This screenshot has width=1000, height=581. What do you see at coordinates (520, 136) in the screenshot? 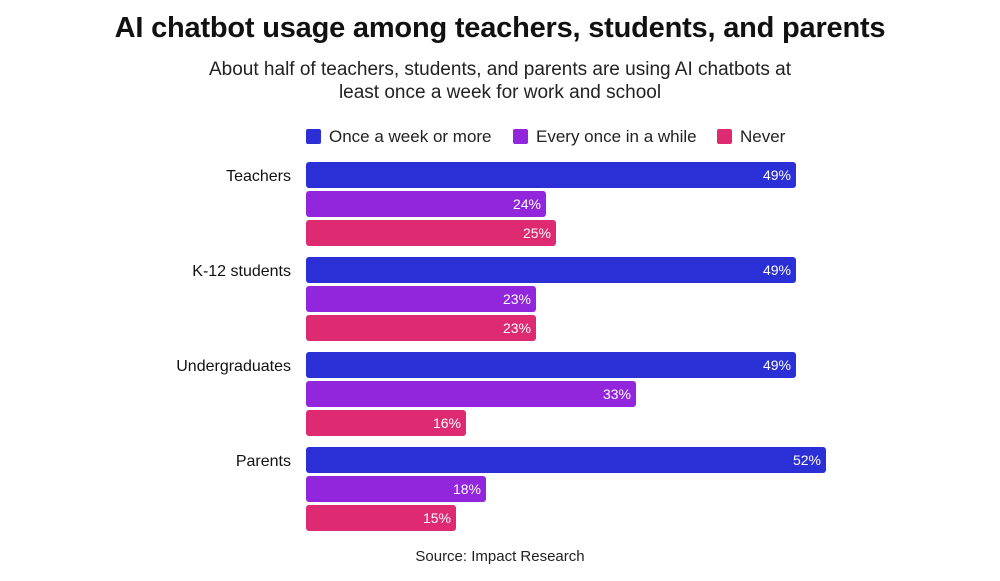
I see `legend-swatch-every-once-in-a-while` at bounding box center [520, 136].